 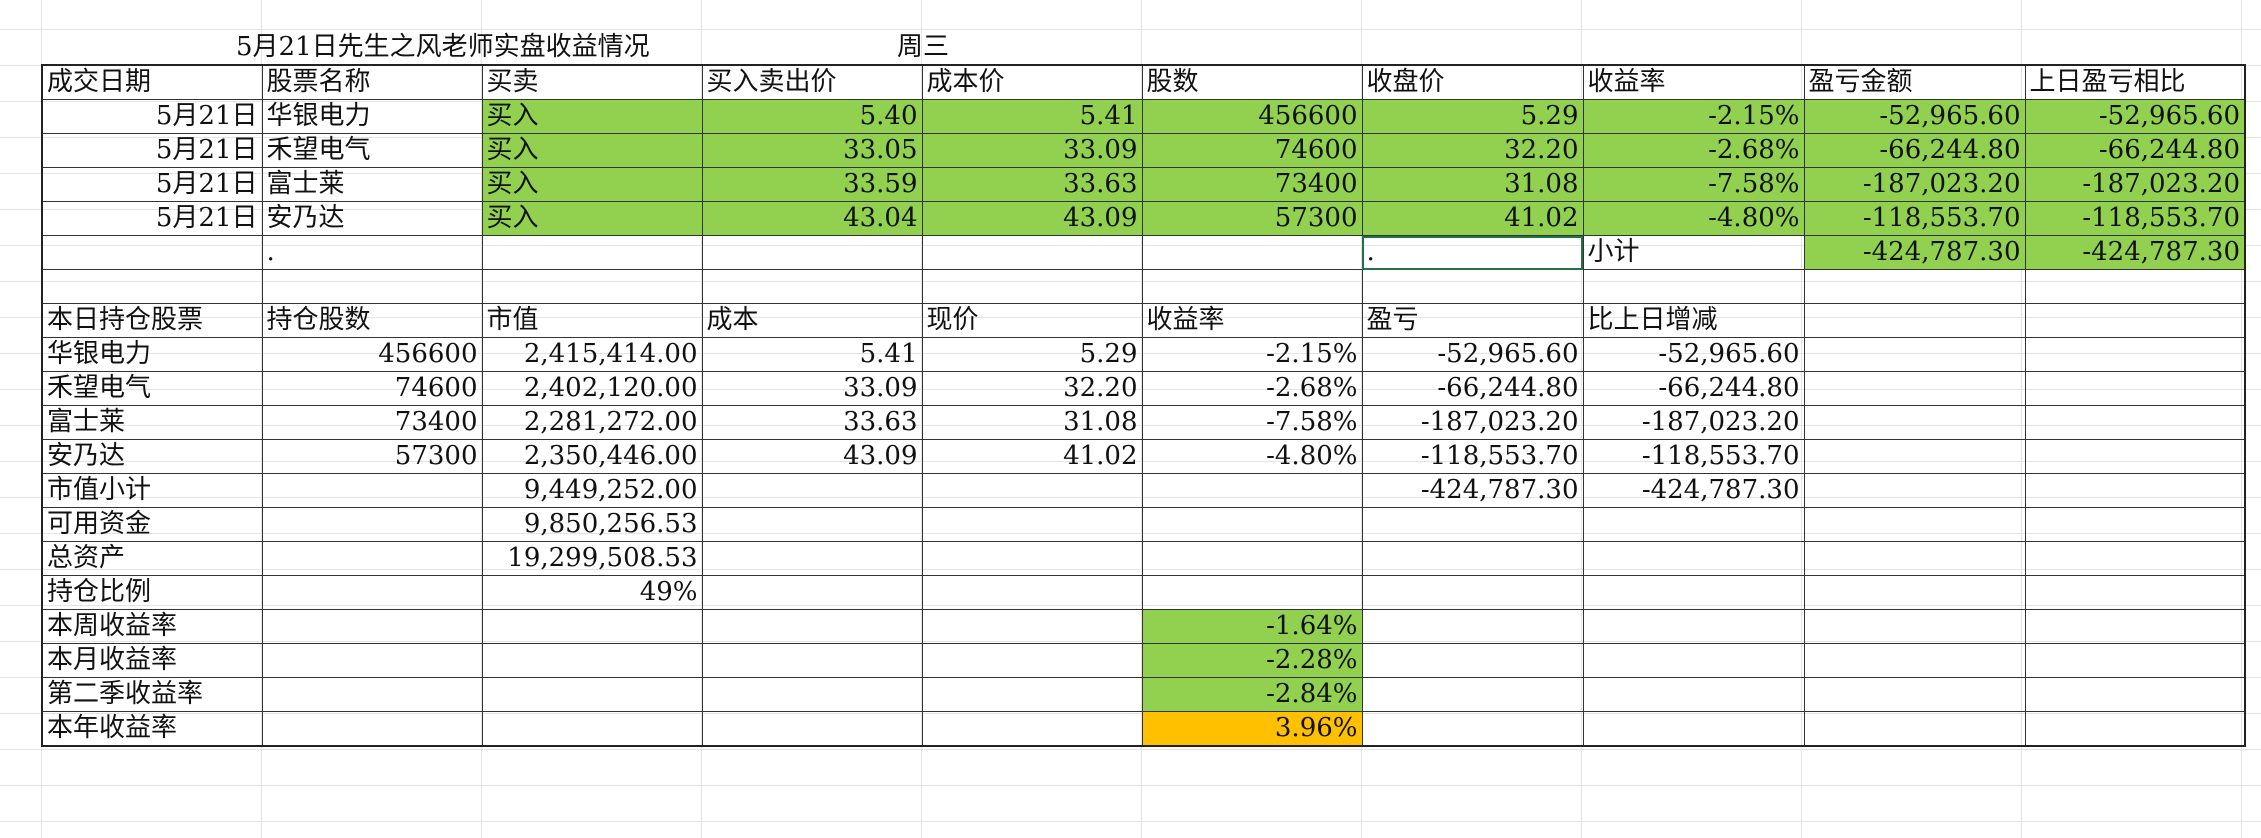 I want to click on header-cell: 比上日增减, so click(x=1693, y=320).